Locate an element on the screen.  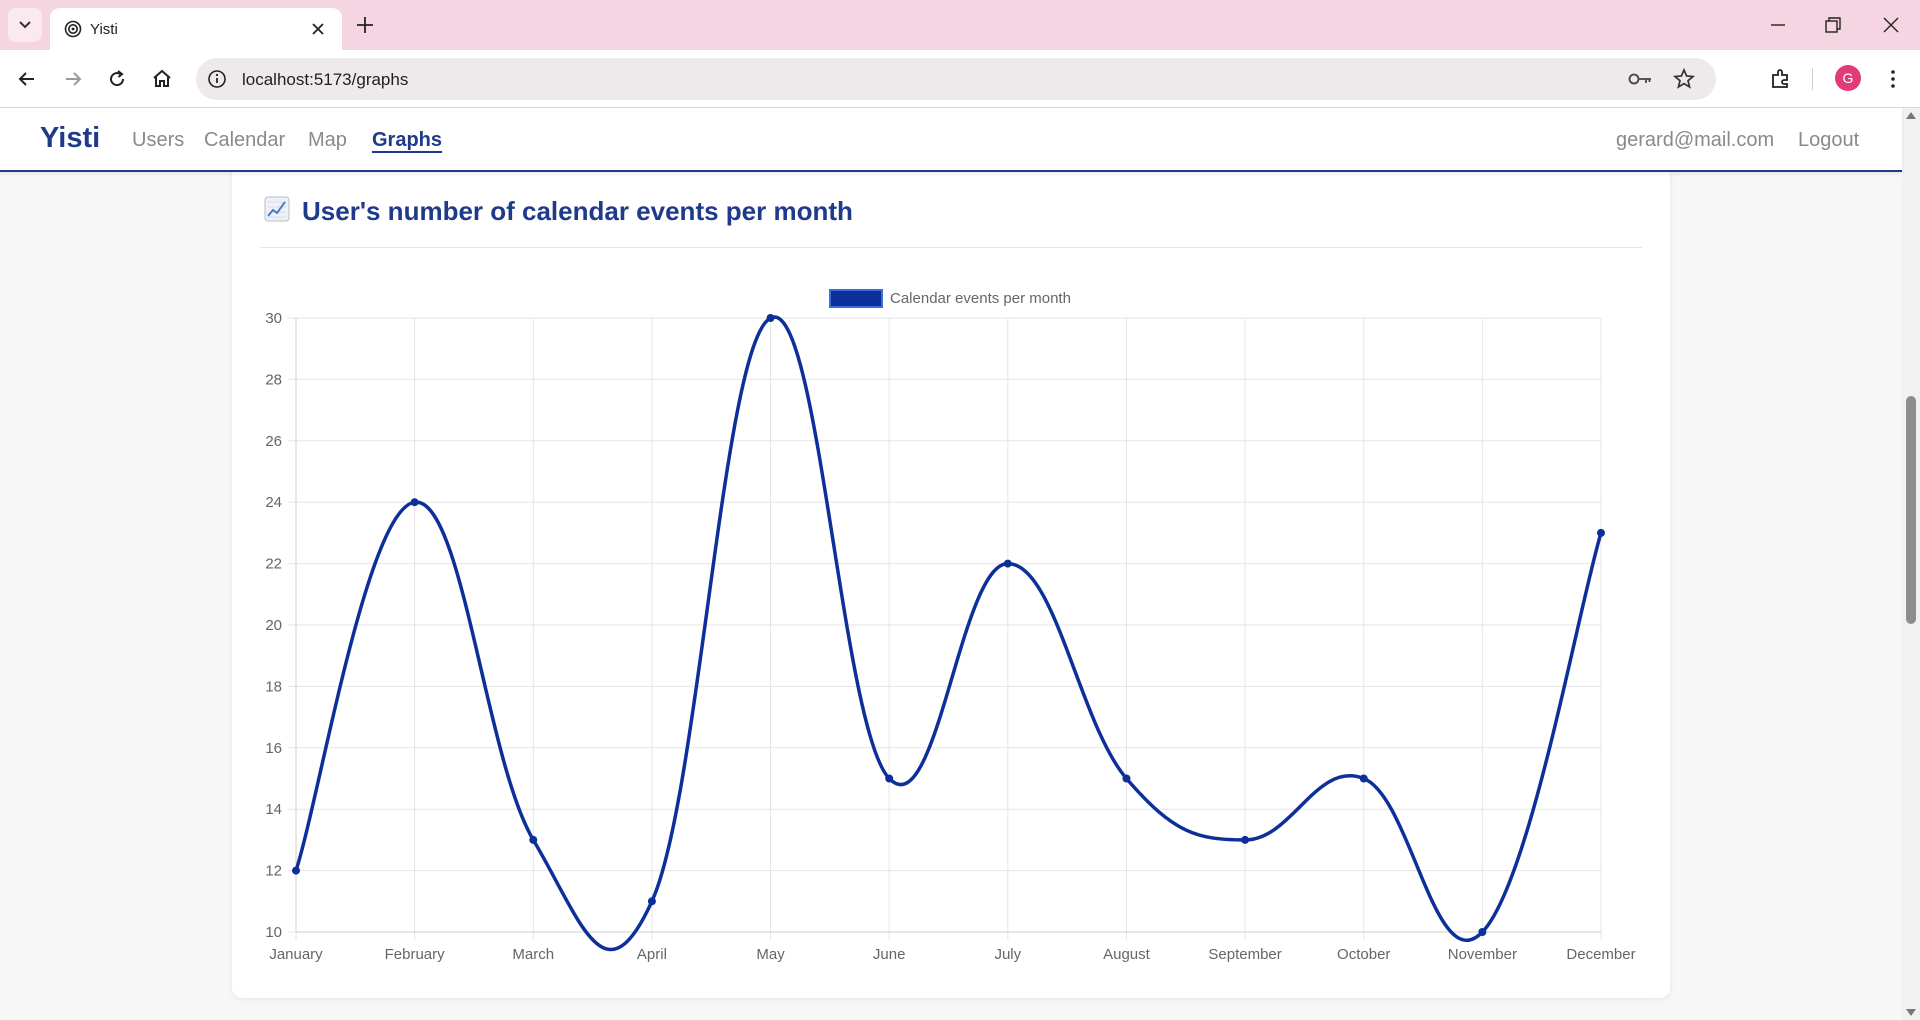
target-favicon-icon is located at coordinates (73, 29).